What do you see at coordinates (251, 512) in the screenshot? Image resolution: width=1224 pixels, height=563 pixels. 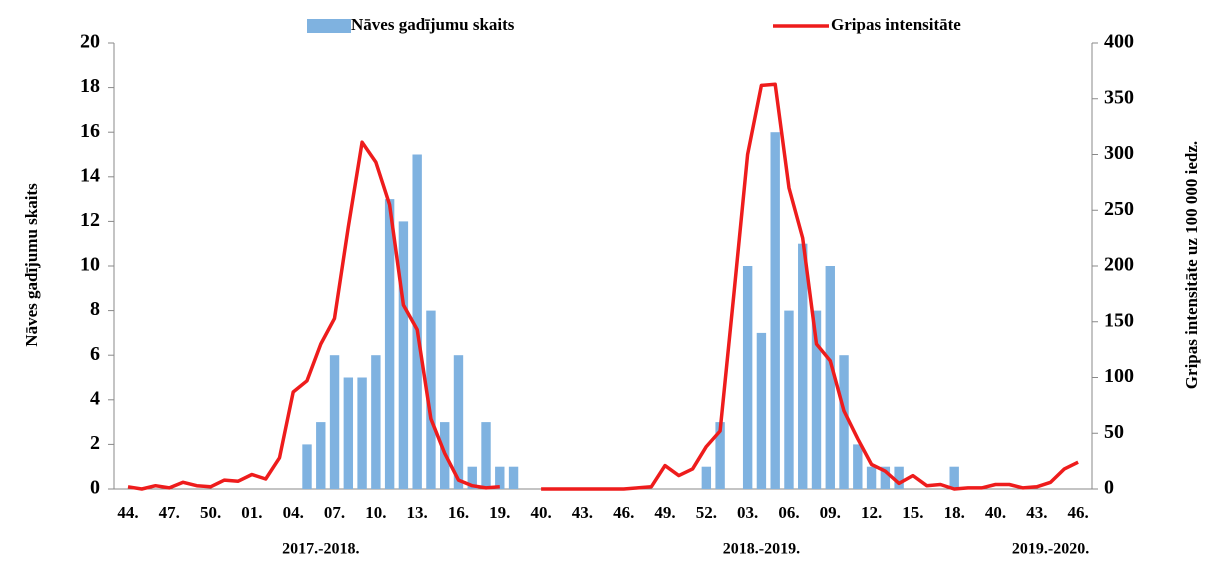 I see `x-tick-label: 01.` at bounding box center [251, 512].